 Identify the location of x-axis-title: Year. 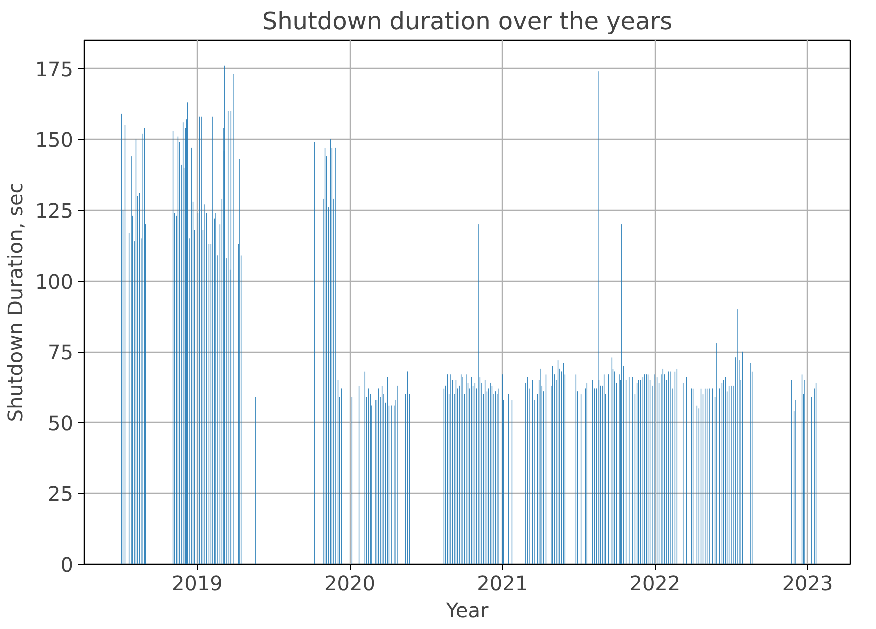
(467, 610).